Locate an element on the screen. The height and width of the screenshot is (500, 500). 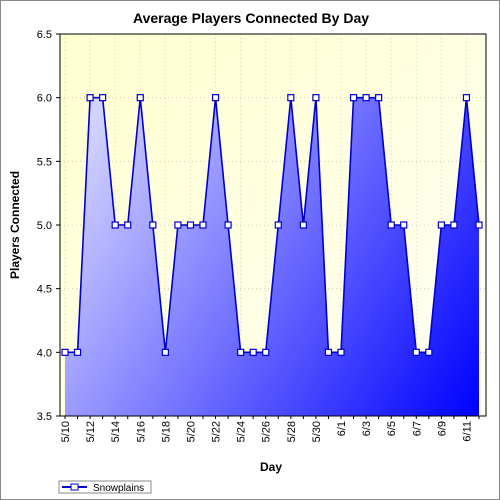
y-tick-label: 3.5 is located at coordinates (44, 417).